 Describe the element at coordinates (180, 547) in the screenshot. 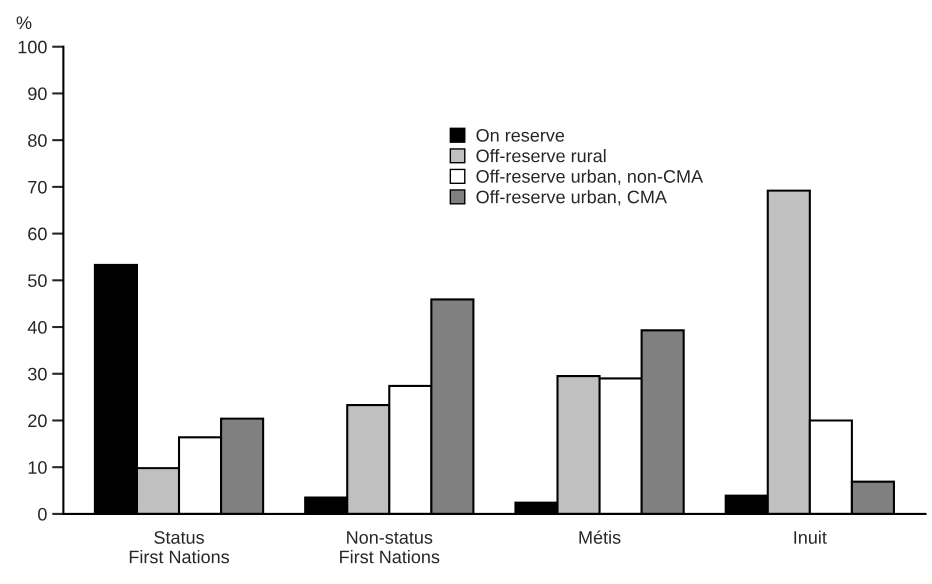

I see `x-tick-label: Status First Nations` at that location.